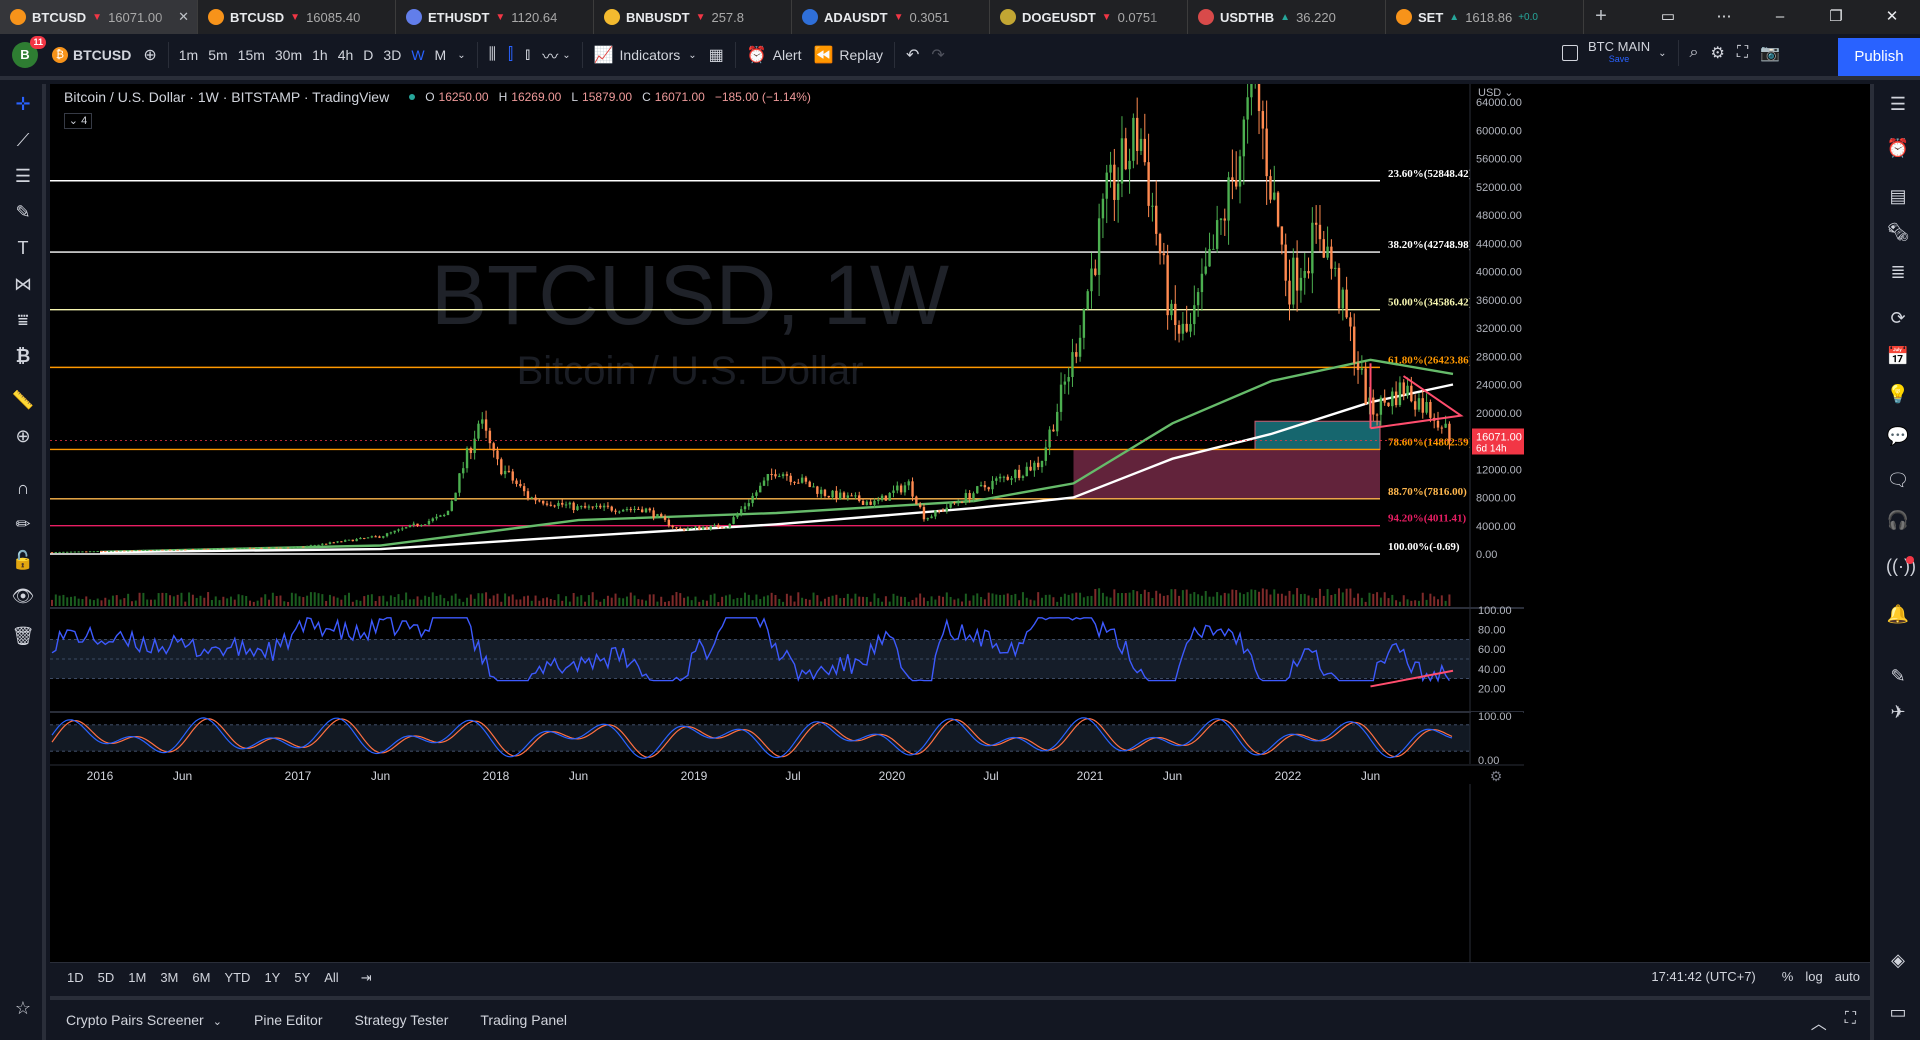 The width and height of the screenshot is (1920, 1040). Describe the element at coordinates (23, 560) in the screenshot. I see `lock-icon: 🔓` at that location.